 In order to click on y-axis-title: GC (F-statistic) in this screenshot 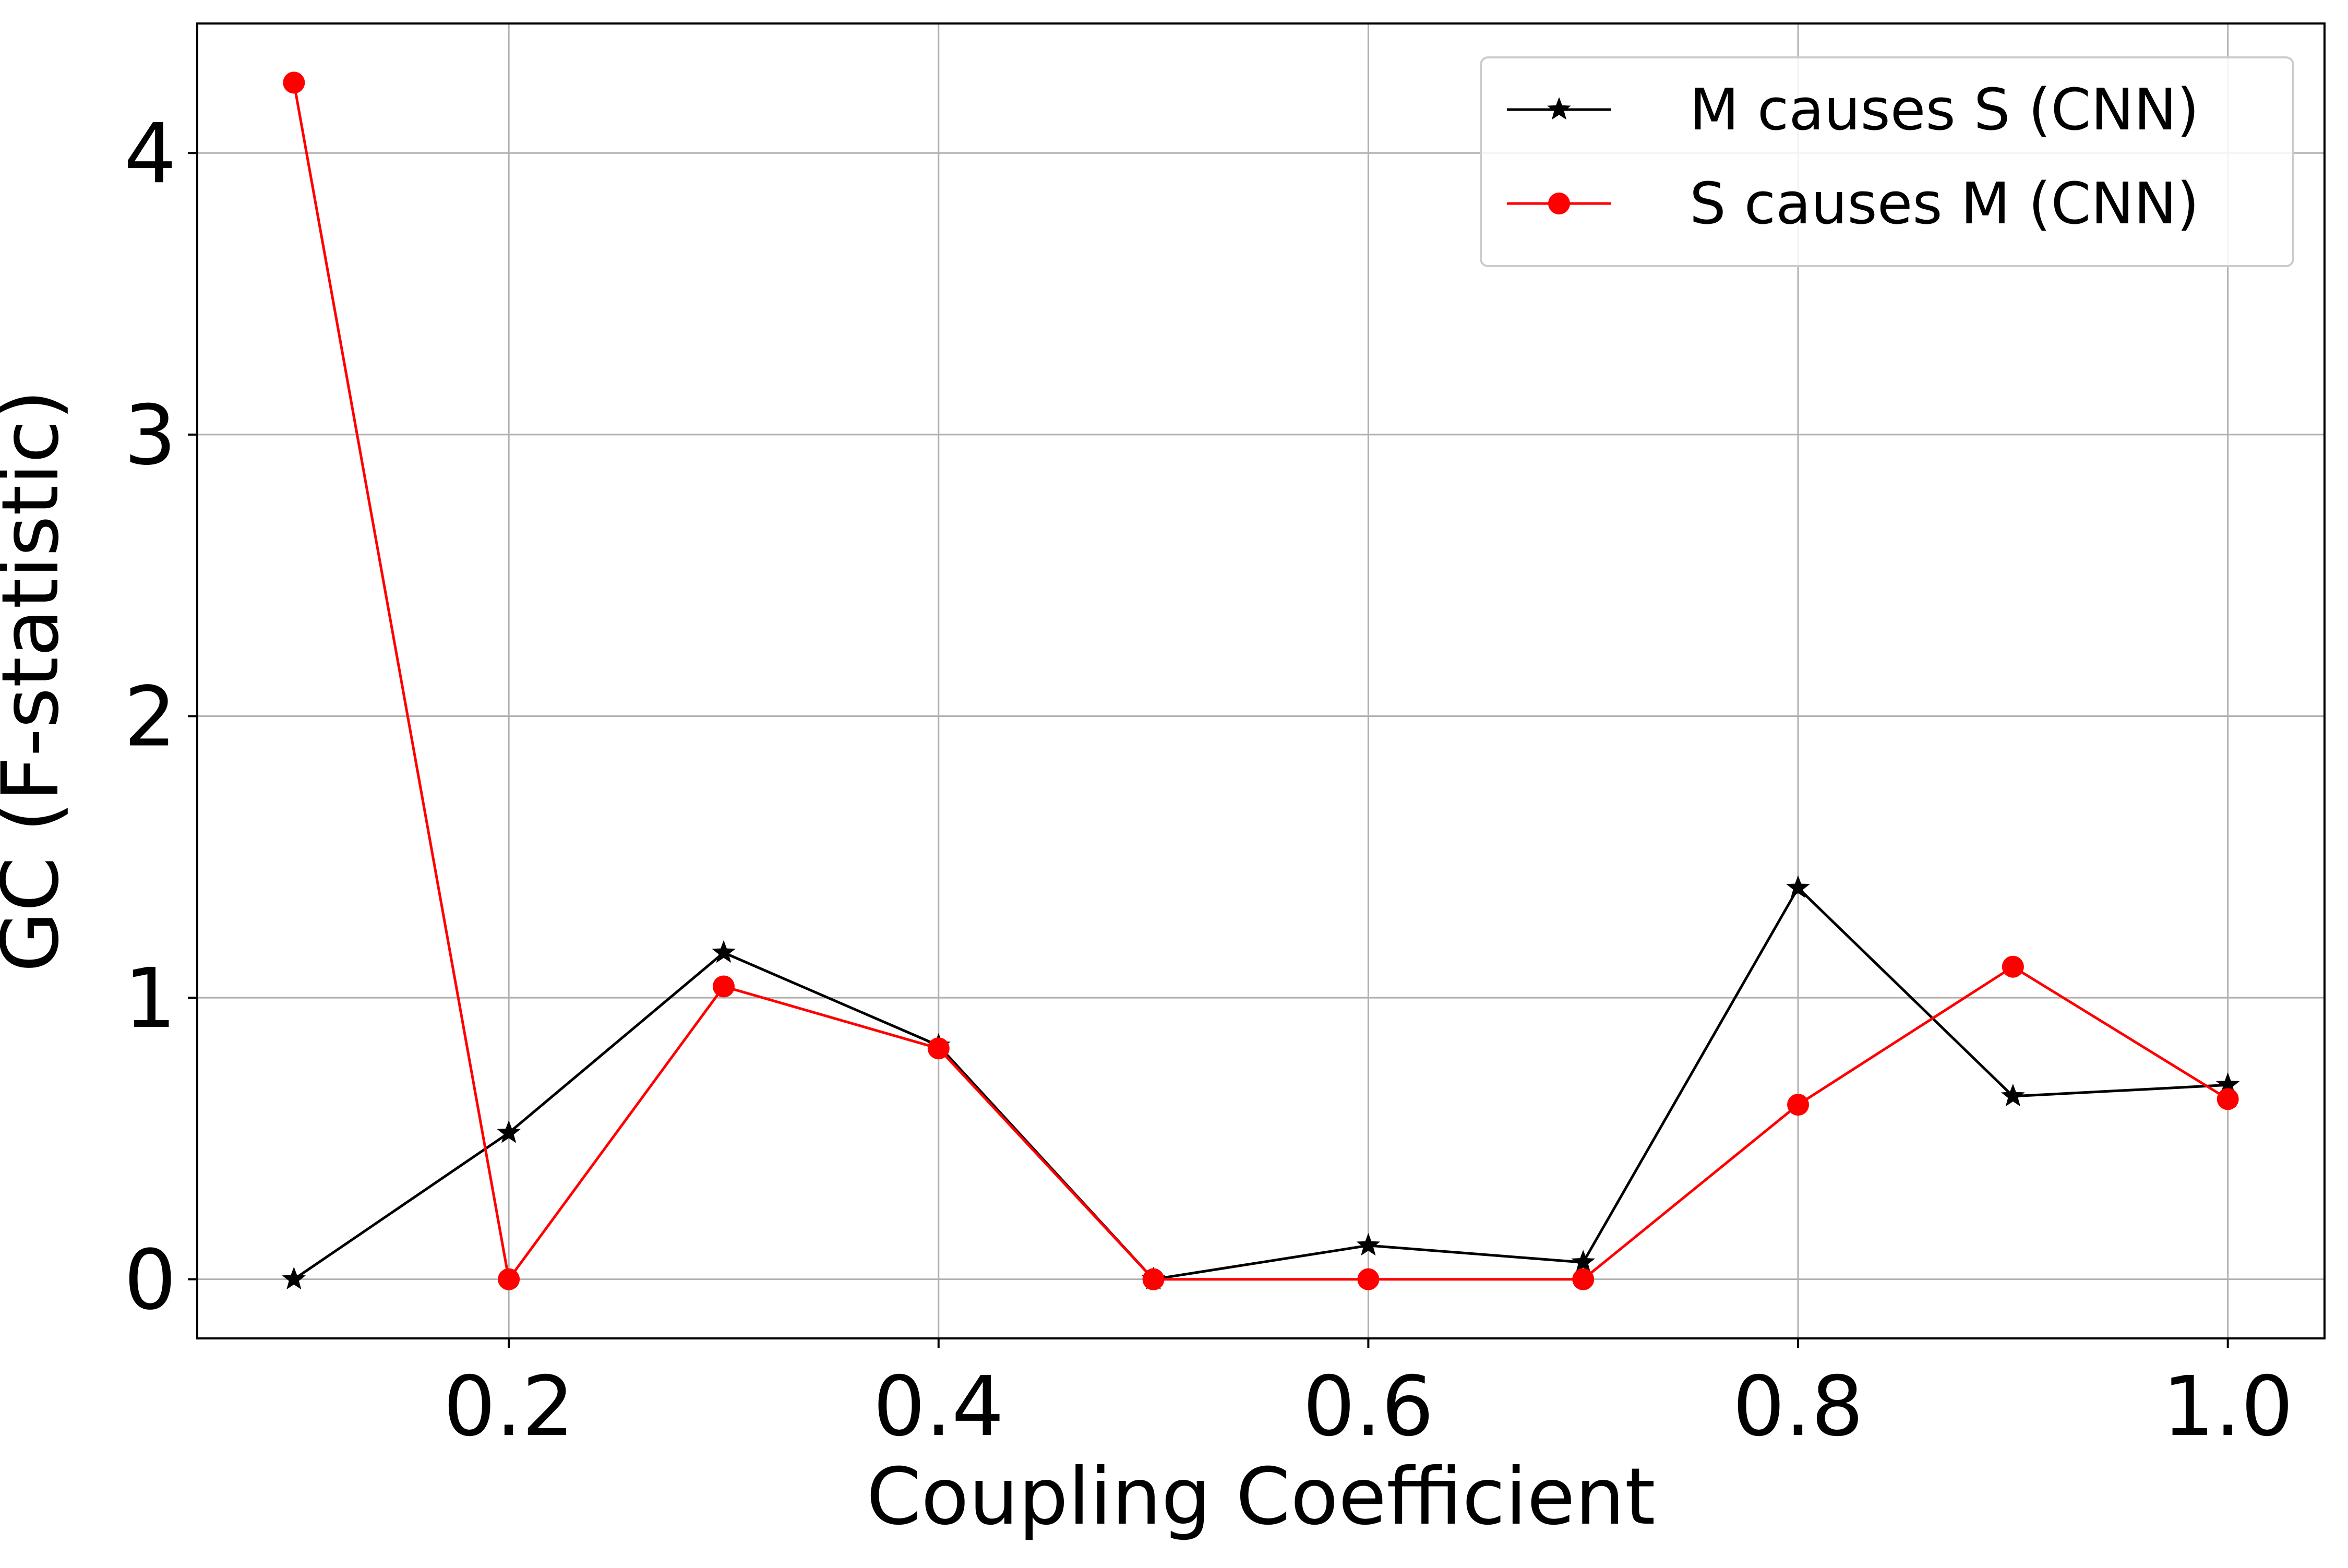, I will do `click(38, 681)`.